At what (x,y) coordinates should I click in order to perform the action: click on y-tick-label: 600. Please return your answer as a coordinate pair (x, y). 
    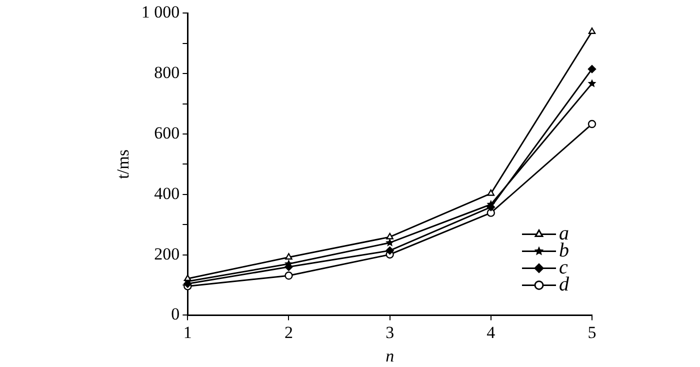
    Looking at the image, I should click on (167, 132).